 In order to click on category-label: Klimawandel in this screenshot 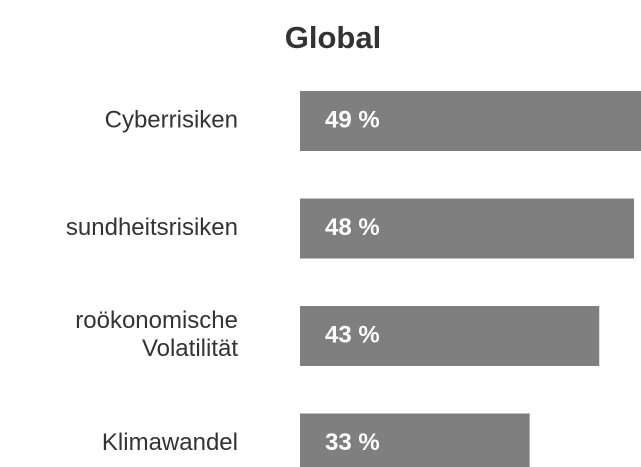, I will do `click(170, 442)`.